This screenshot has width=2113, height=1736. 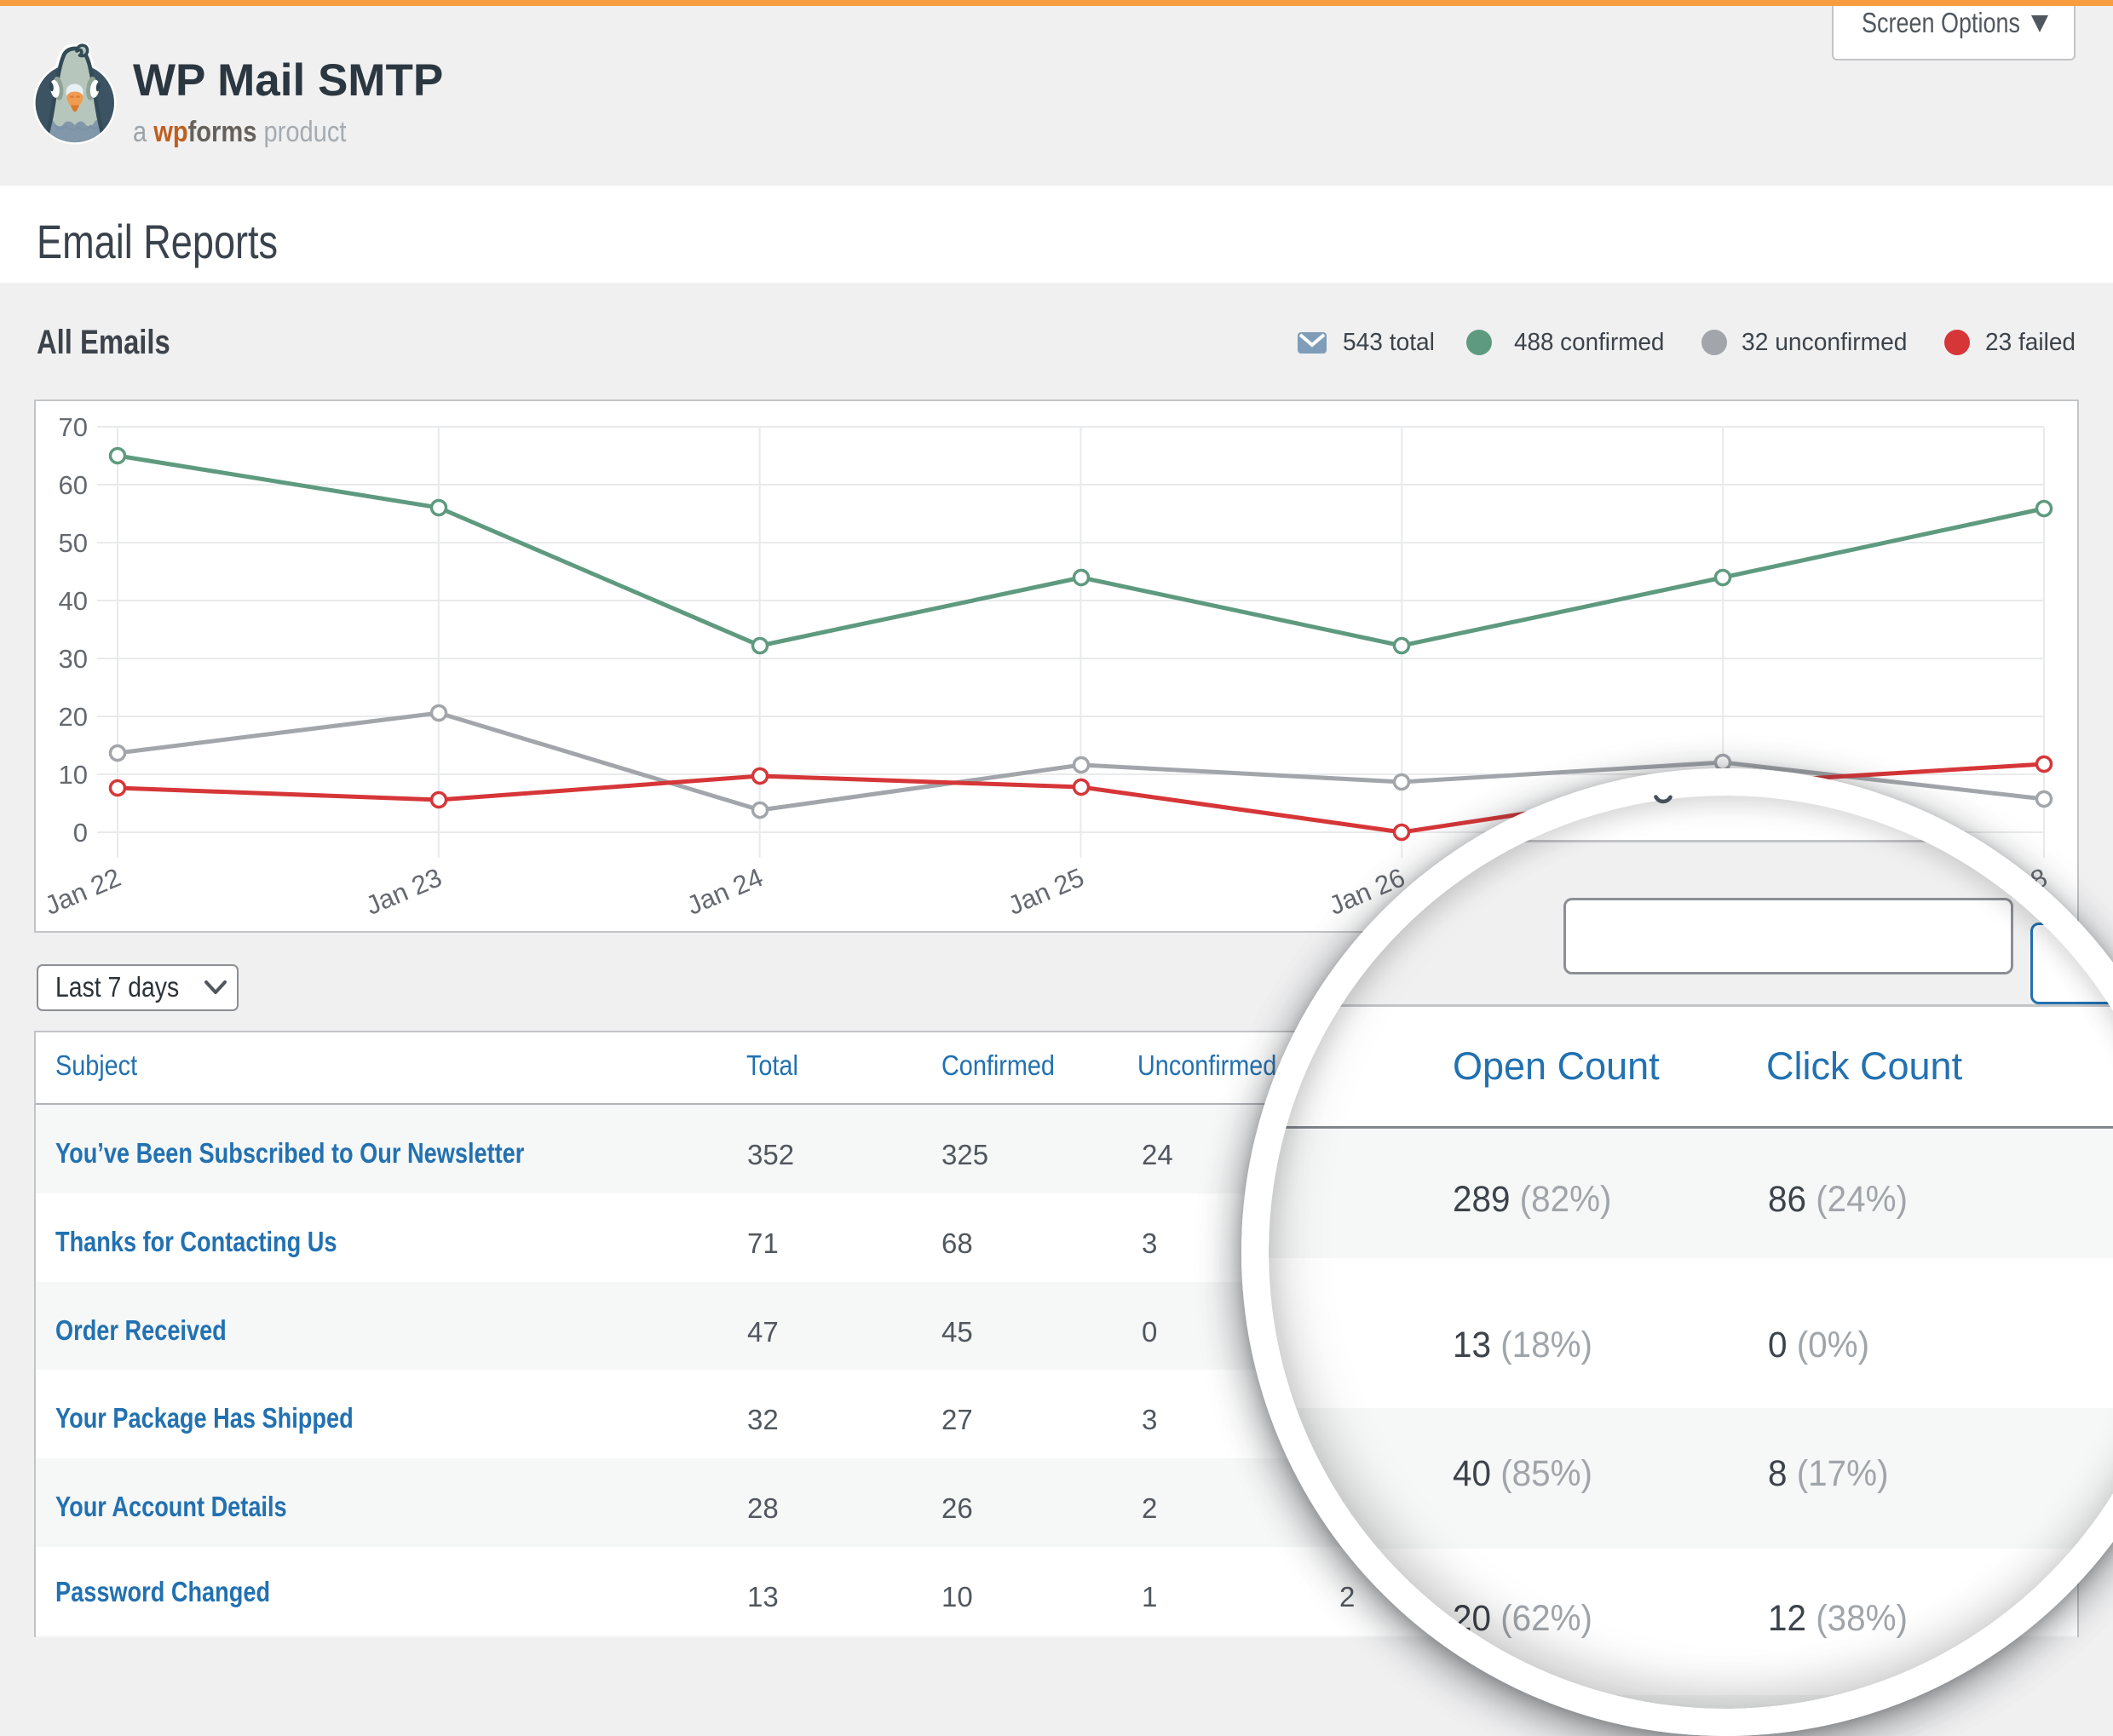 I want to click on svg-text: Jan 23, so click(x=403, y=891).